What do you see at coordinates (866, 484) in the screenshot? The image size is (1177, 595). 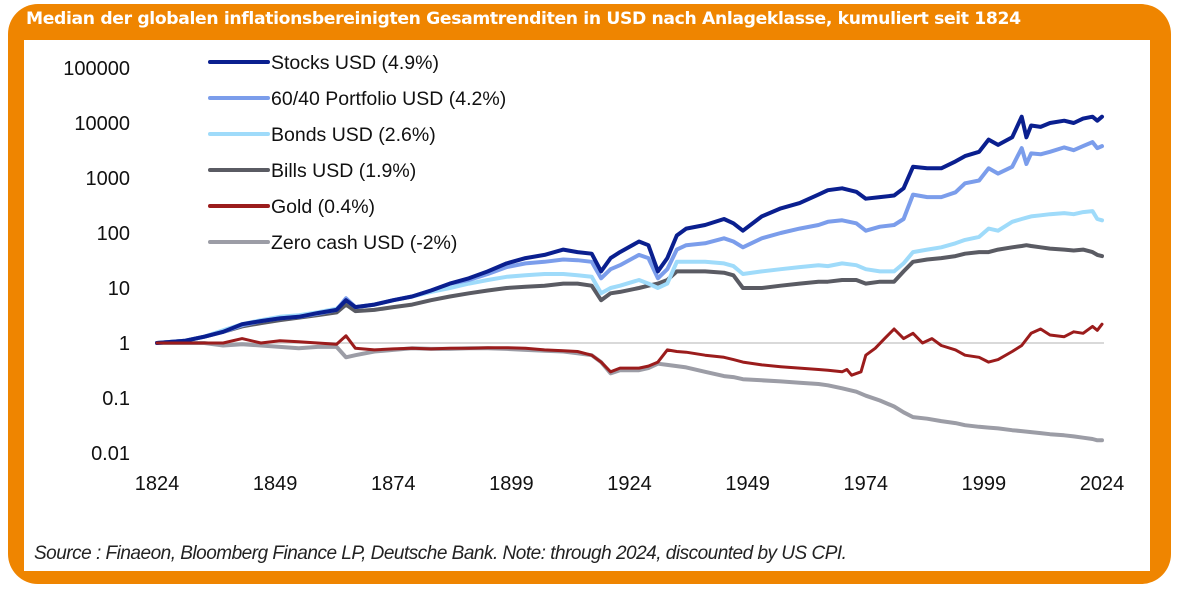 I see `x-tick-label: 1974` at bounding box center [866, 484].